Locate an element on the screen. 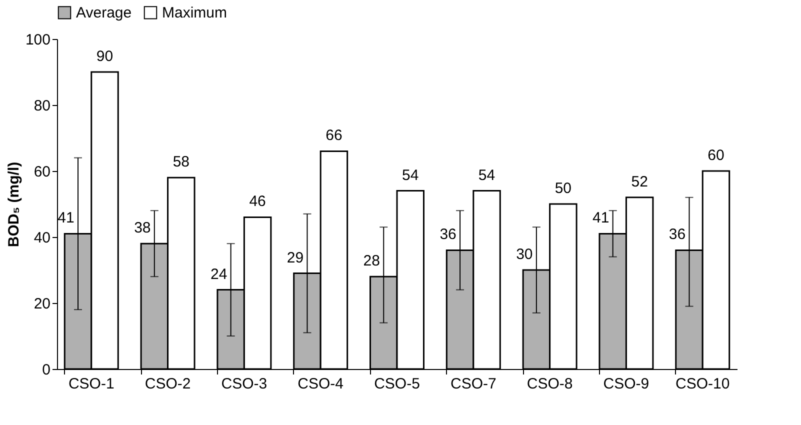 The height and width of the screenshot is (425, 801). y-tick-label: 80 is located at coordinates (42, 106).